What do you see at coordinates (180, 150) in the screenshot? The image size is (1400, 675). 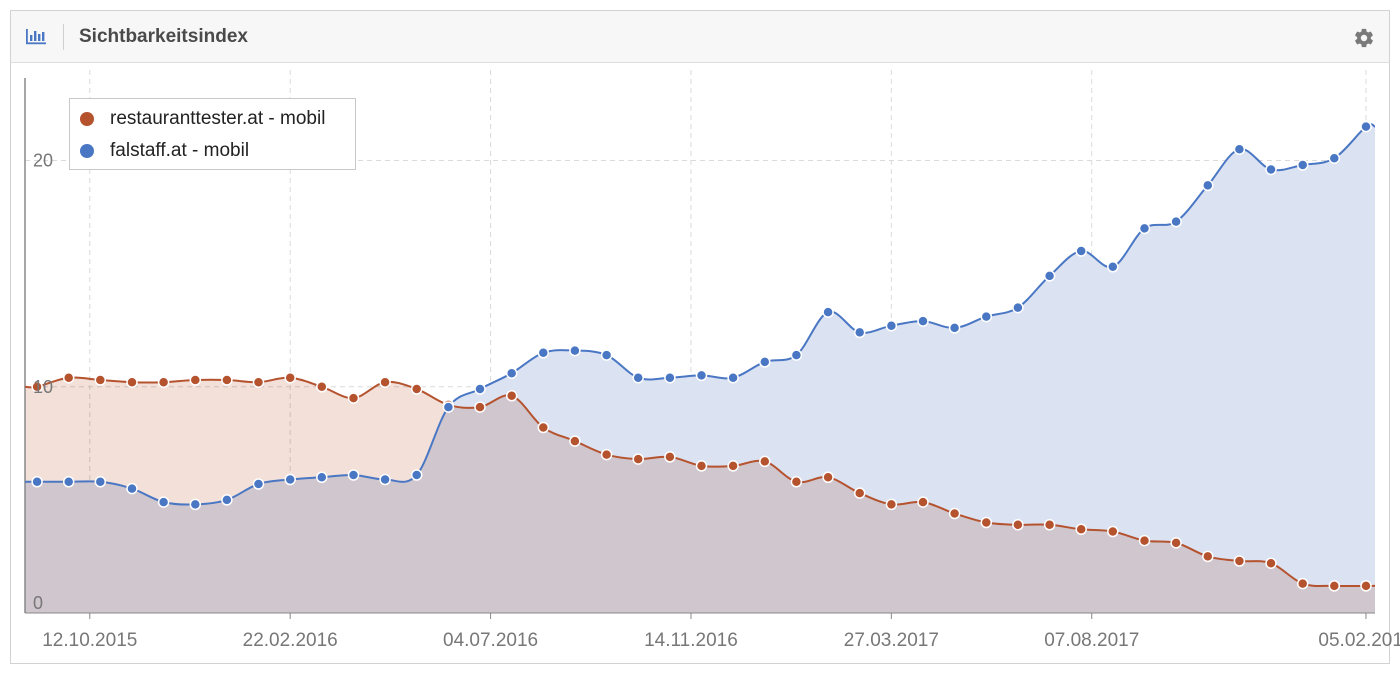 I see `legend-label-falstaff: falstaff.at - mobil` at bounding box center [180, 150].